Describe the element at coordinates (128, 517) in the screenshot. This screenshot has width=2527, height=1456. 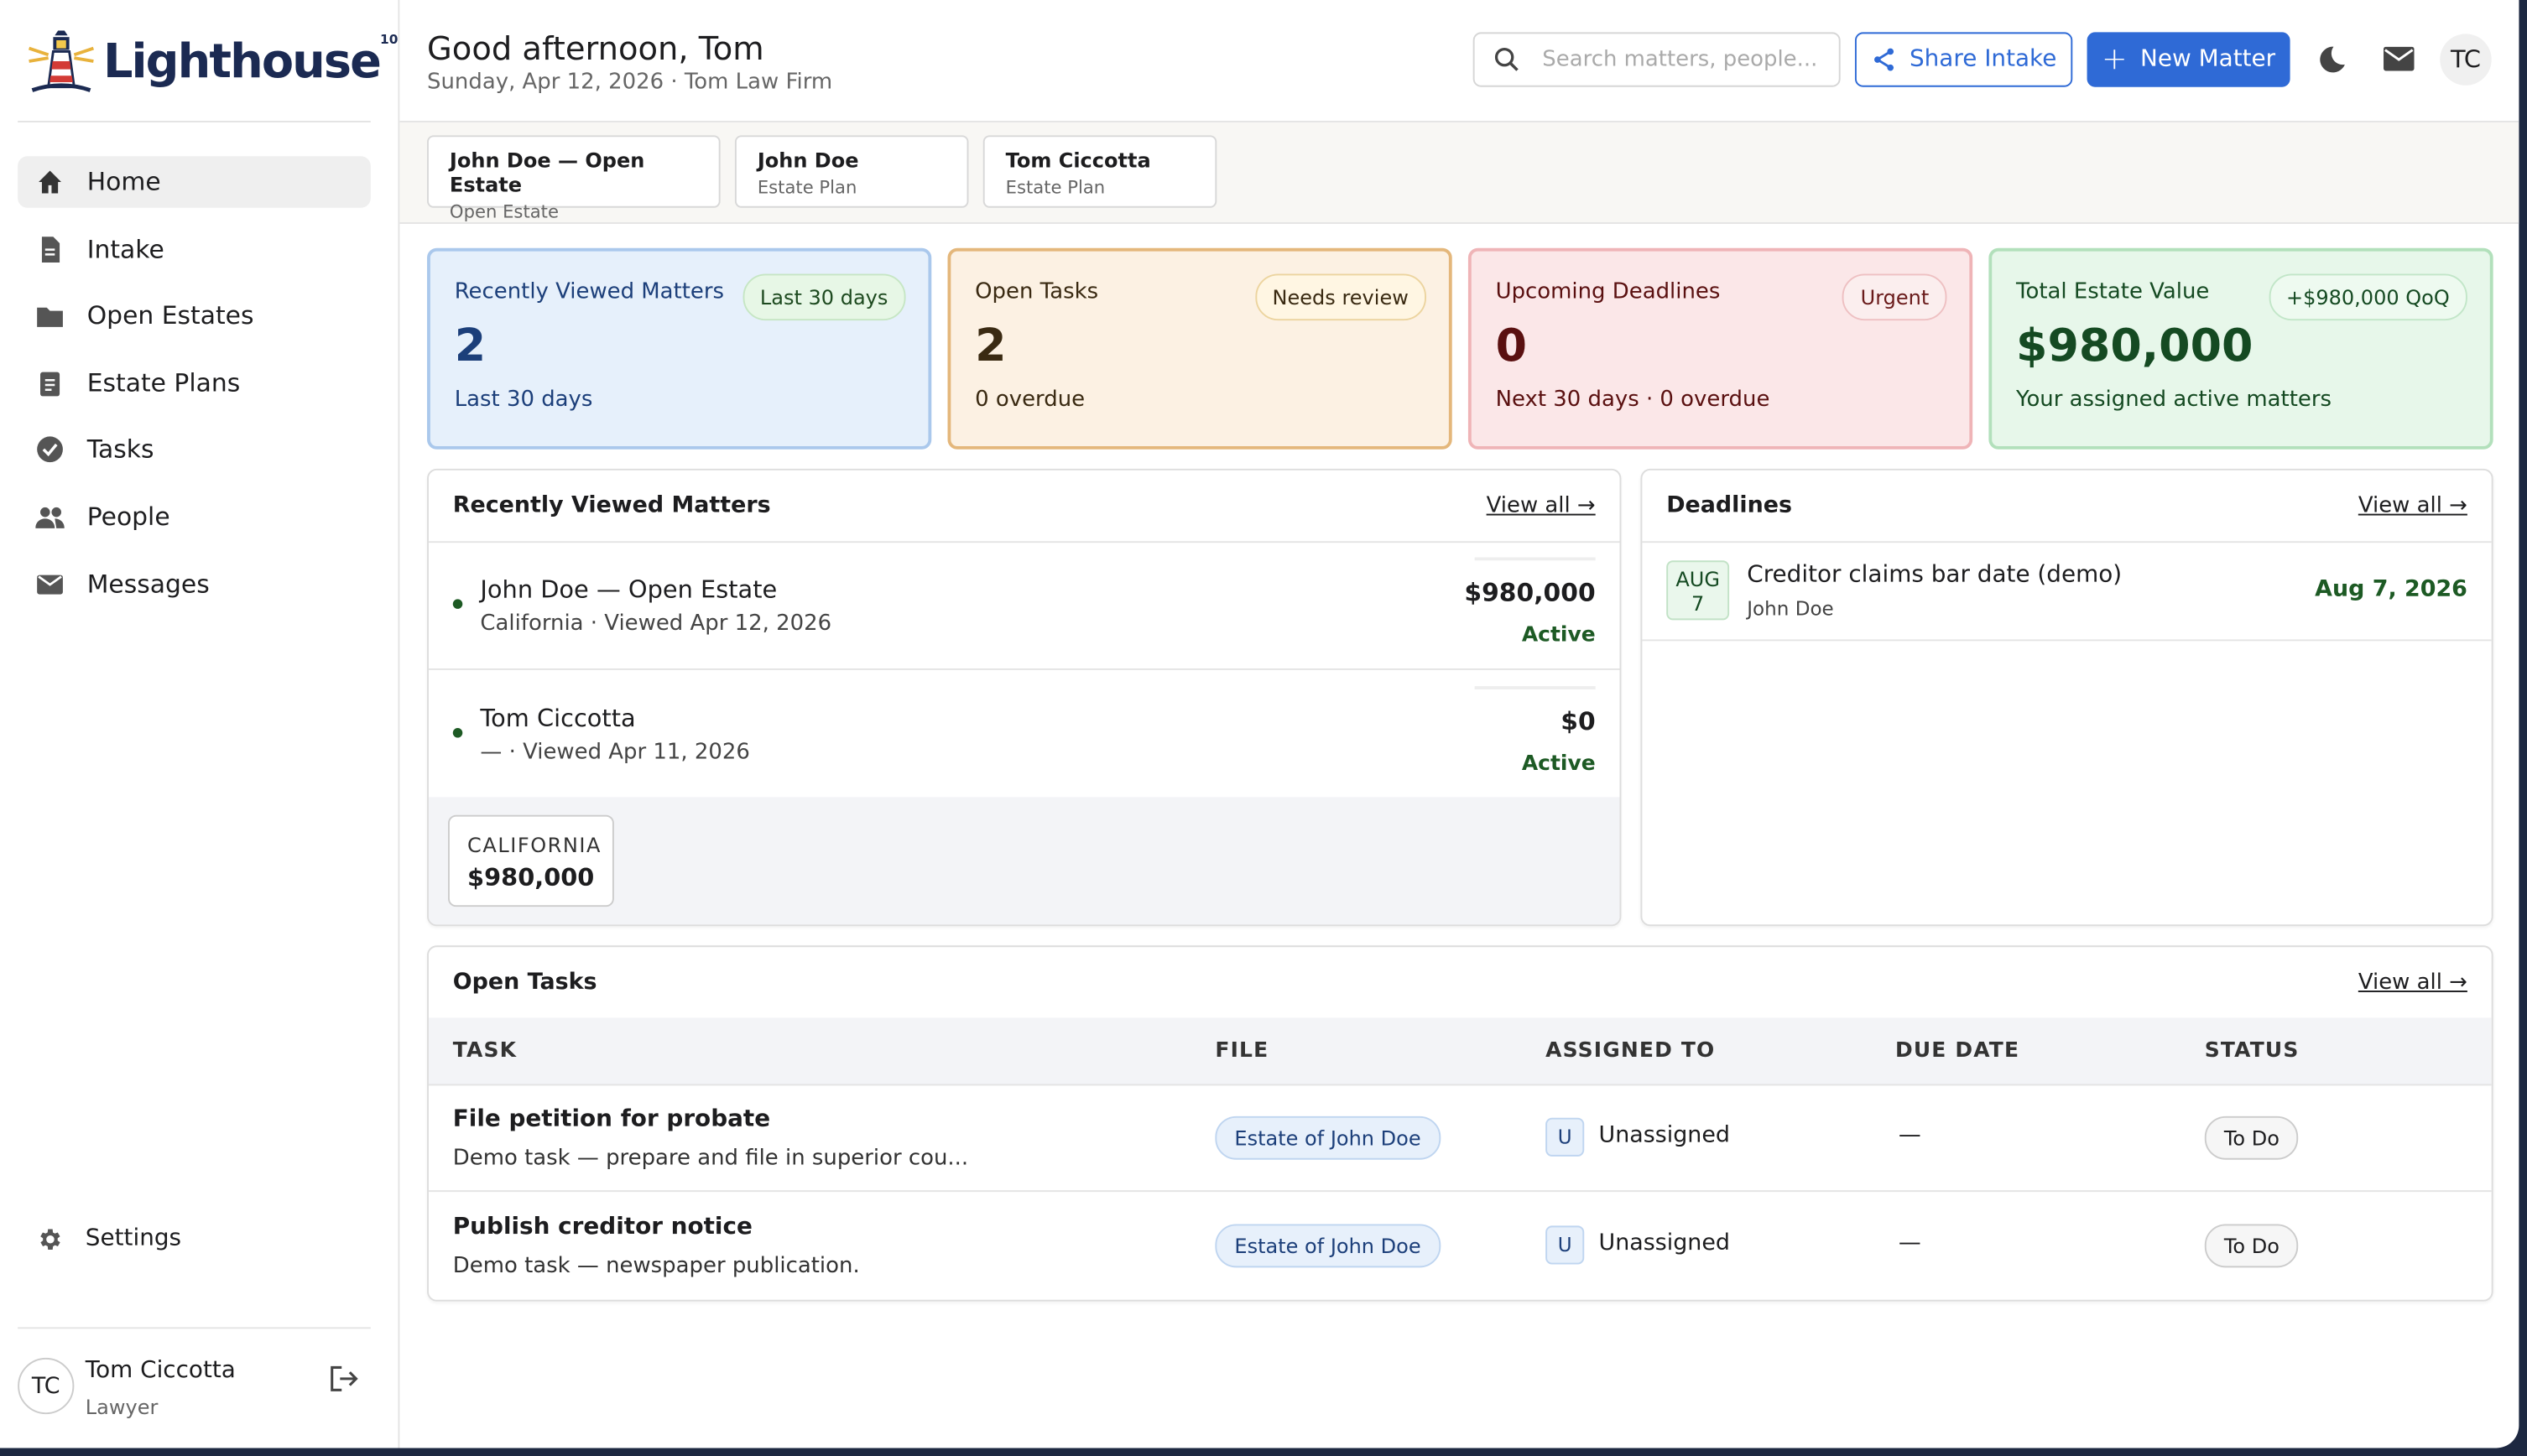
I see `nav-label: People` at that location.